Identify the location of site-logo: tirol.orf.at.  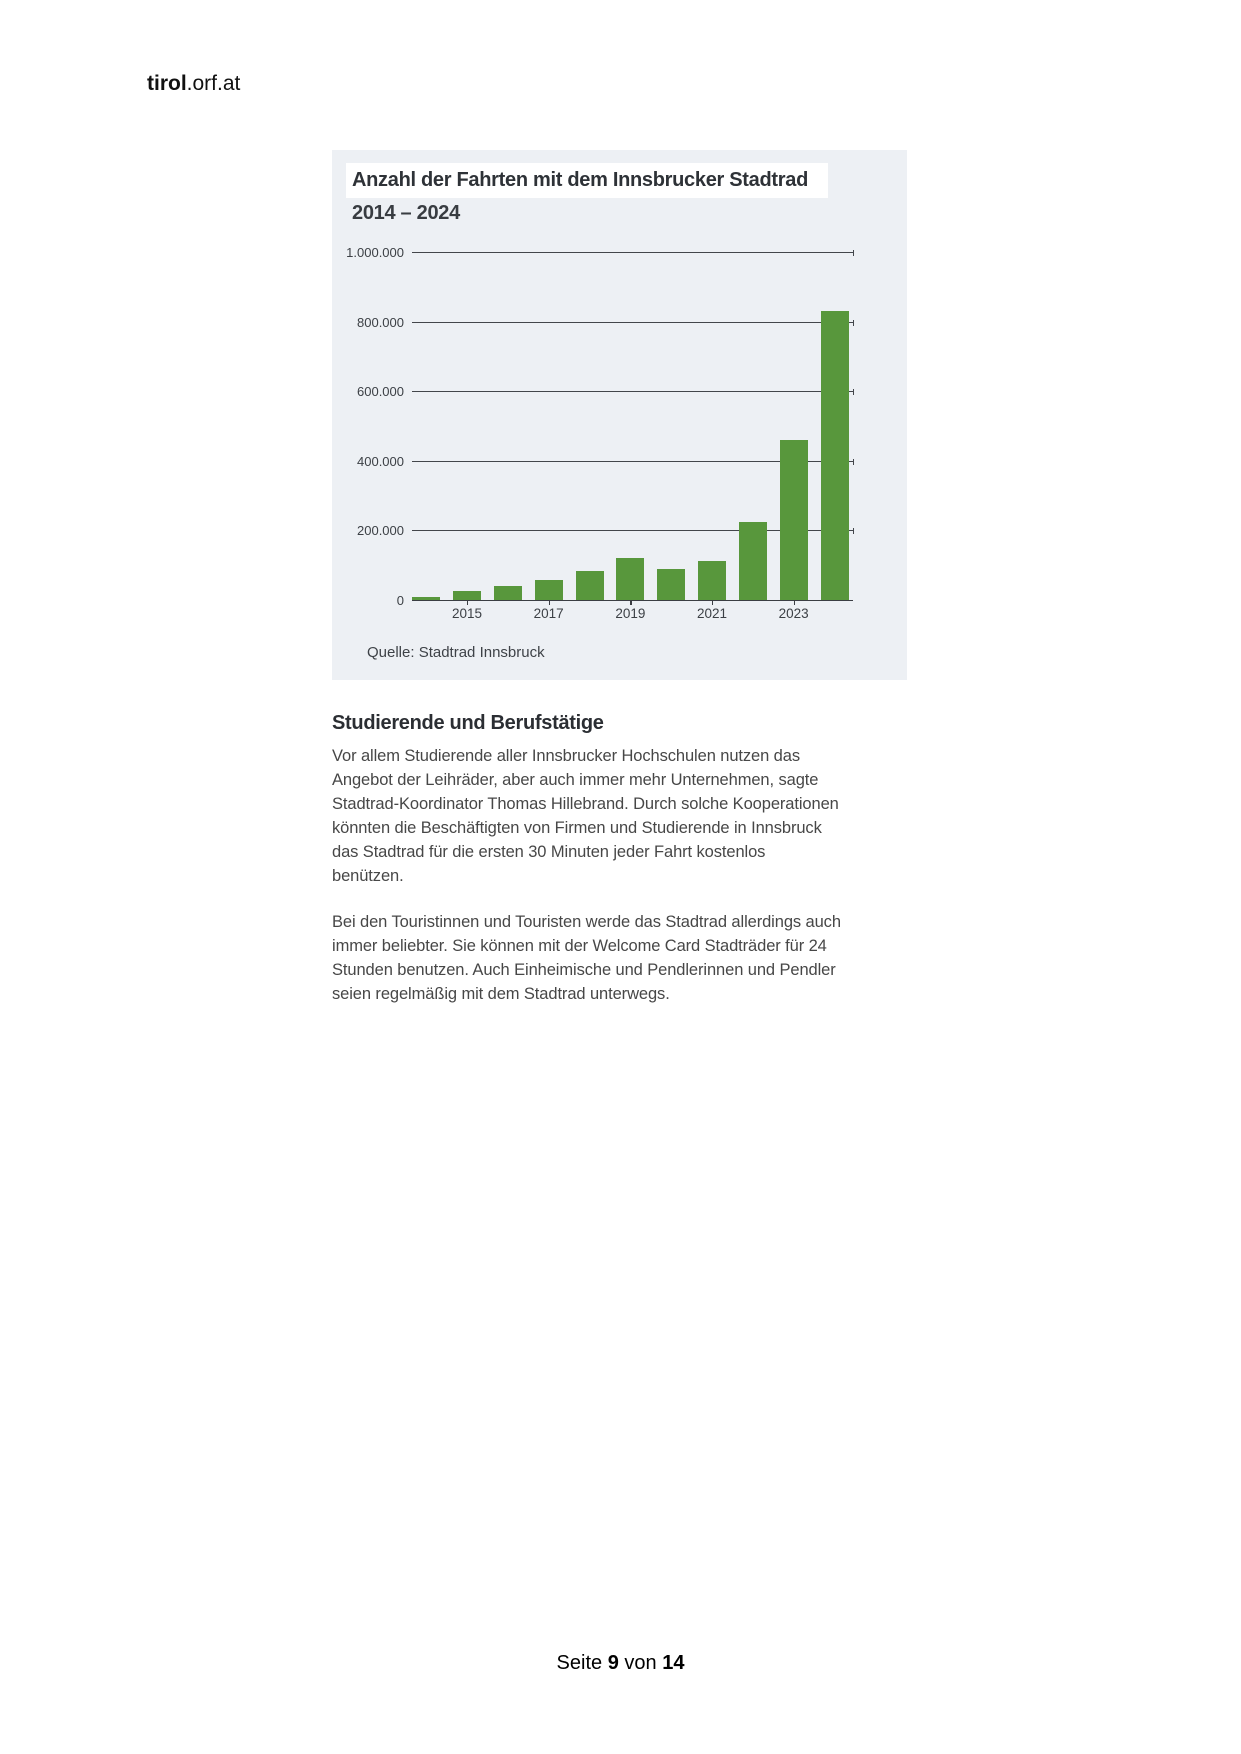
(193, 84).